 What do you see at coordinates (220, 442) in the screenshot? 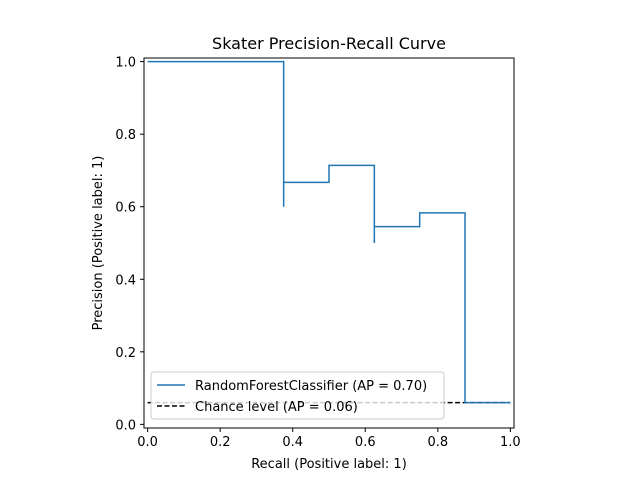
I see `x-tick-label: 0.2` at bounding box center [220, 442].